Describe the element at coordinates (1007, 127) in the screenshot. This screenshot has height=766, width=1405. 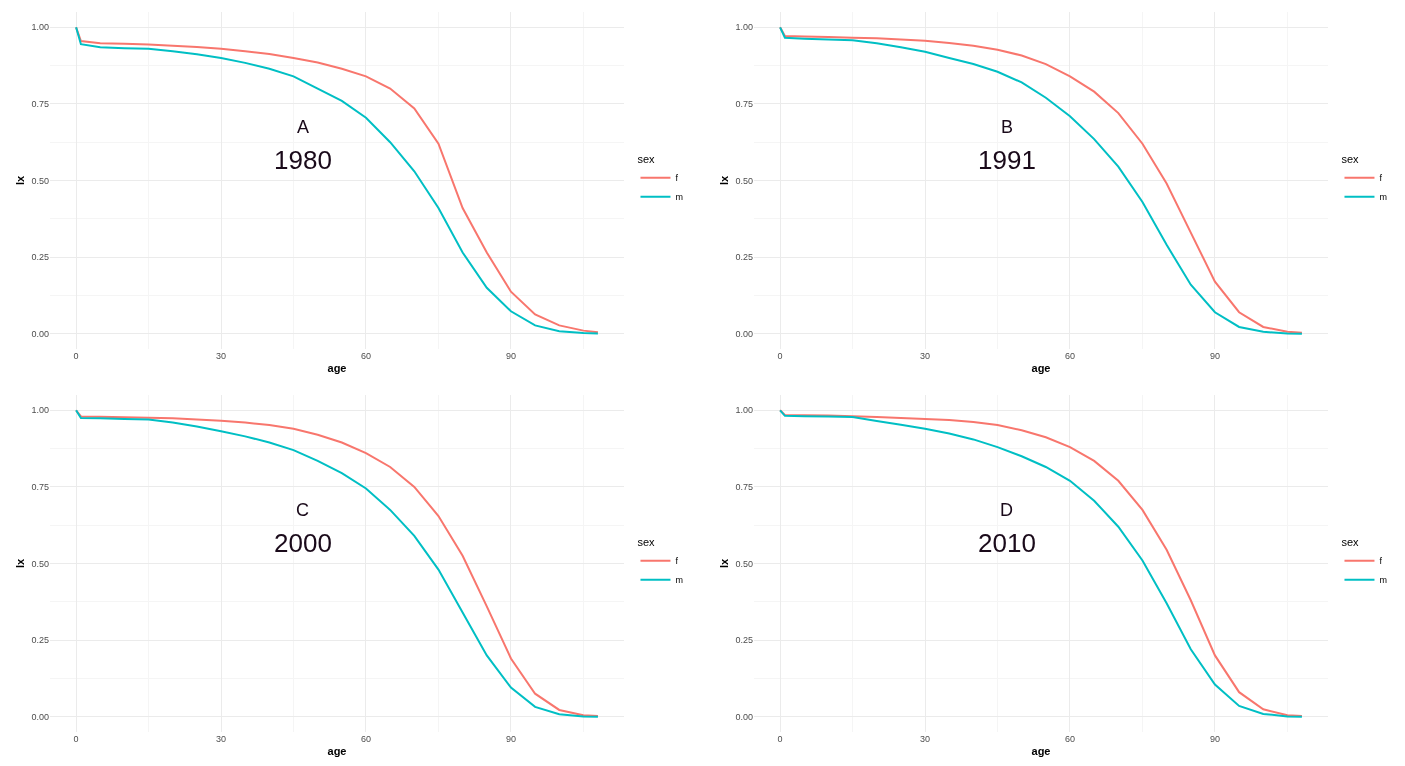
I see `annotation: B` at that location.